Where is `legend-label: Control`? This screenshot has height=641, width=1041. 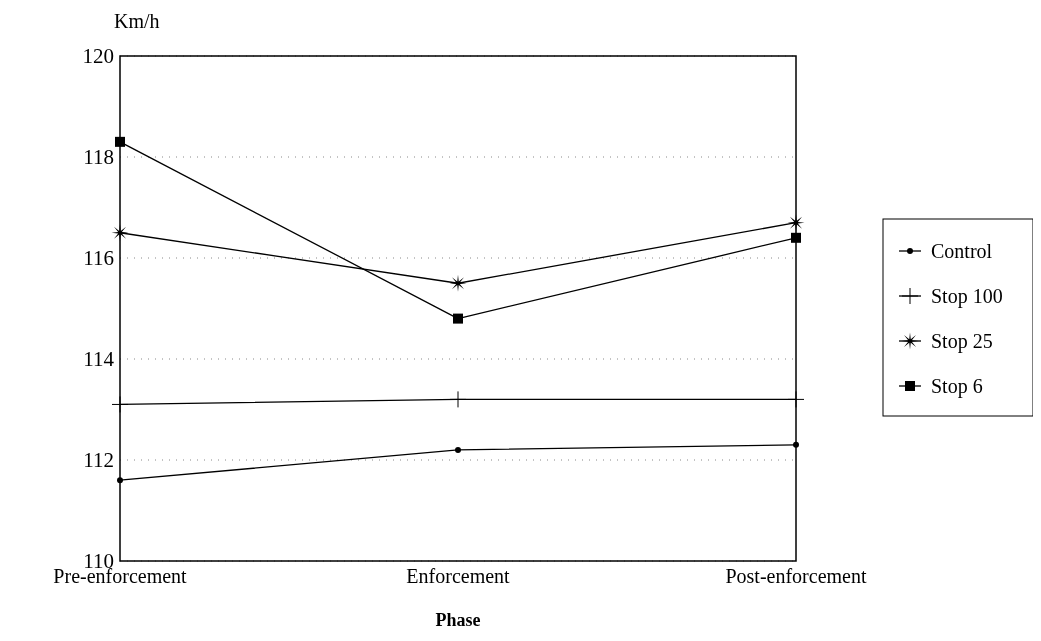
legend-label: Control is located at coordinates (962, 251).